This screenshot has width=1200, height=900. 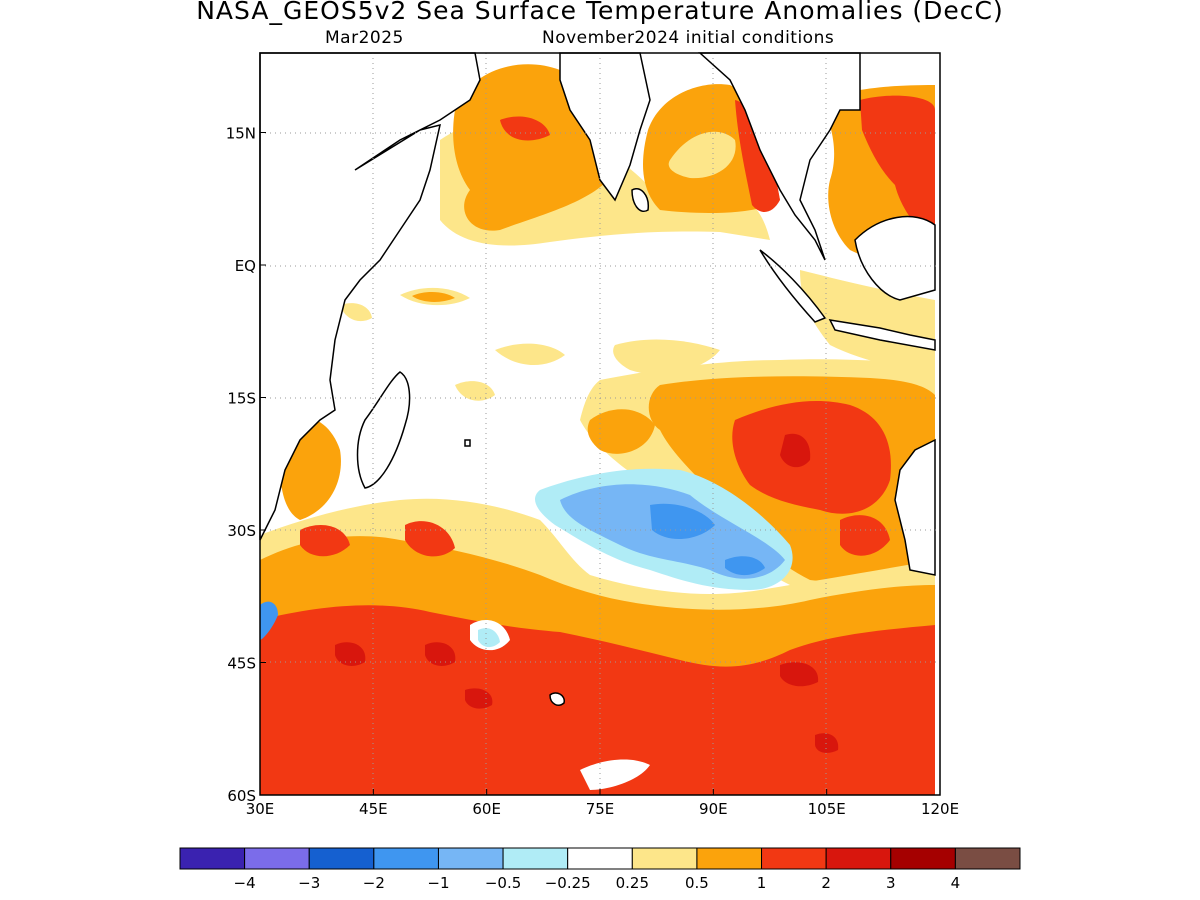 What do you see at coordinates (241, 399) in the screenshot?
I see `y-tick-label-2: 15S` at bounding box center [241, 399].